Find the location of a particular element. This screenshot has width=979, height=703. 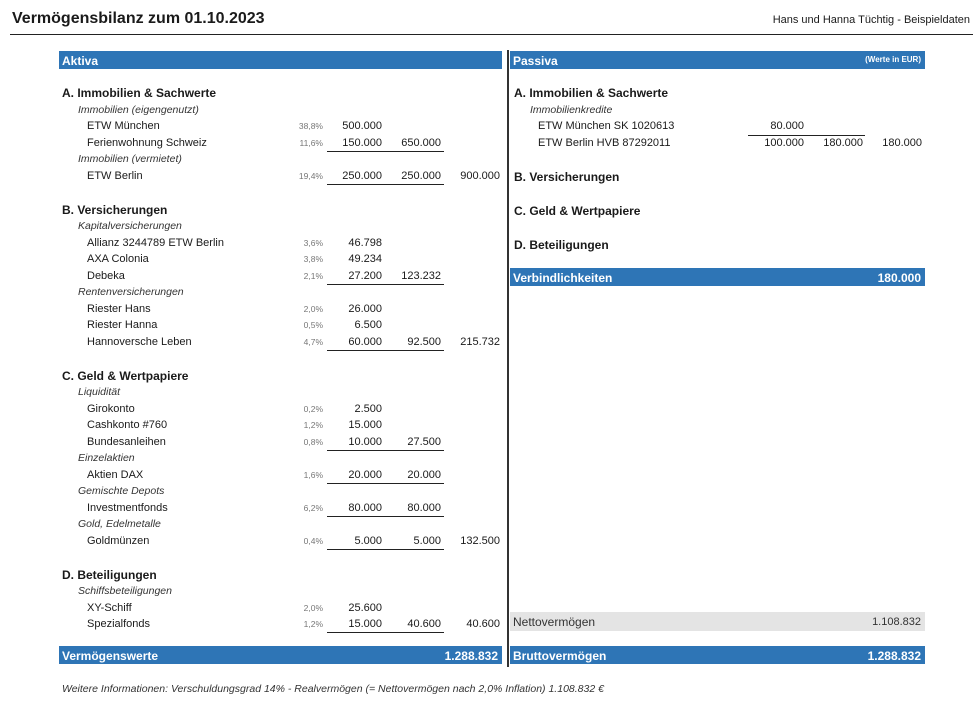

liability-value: 80.000 is located at coordinates (787, 126).